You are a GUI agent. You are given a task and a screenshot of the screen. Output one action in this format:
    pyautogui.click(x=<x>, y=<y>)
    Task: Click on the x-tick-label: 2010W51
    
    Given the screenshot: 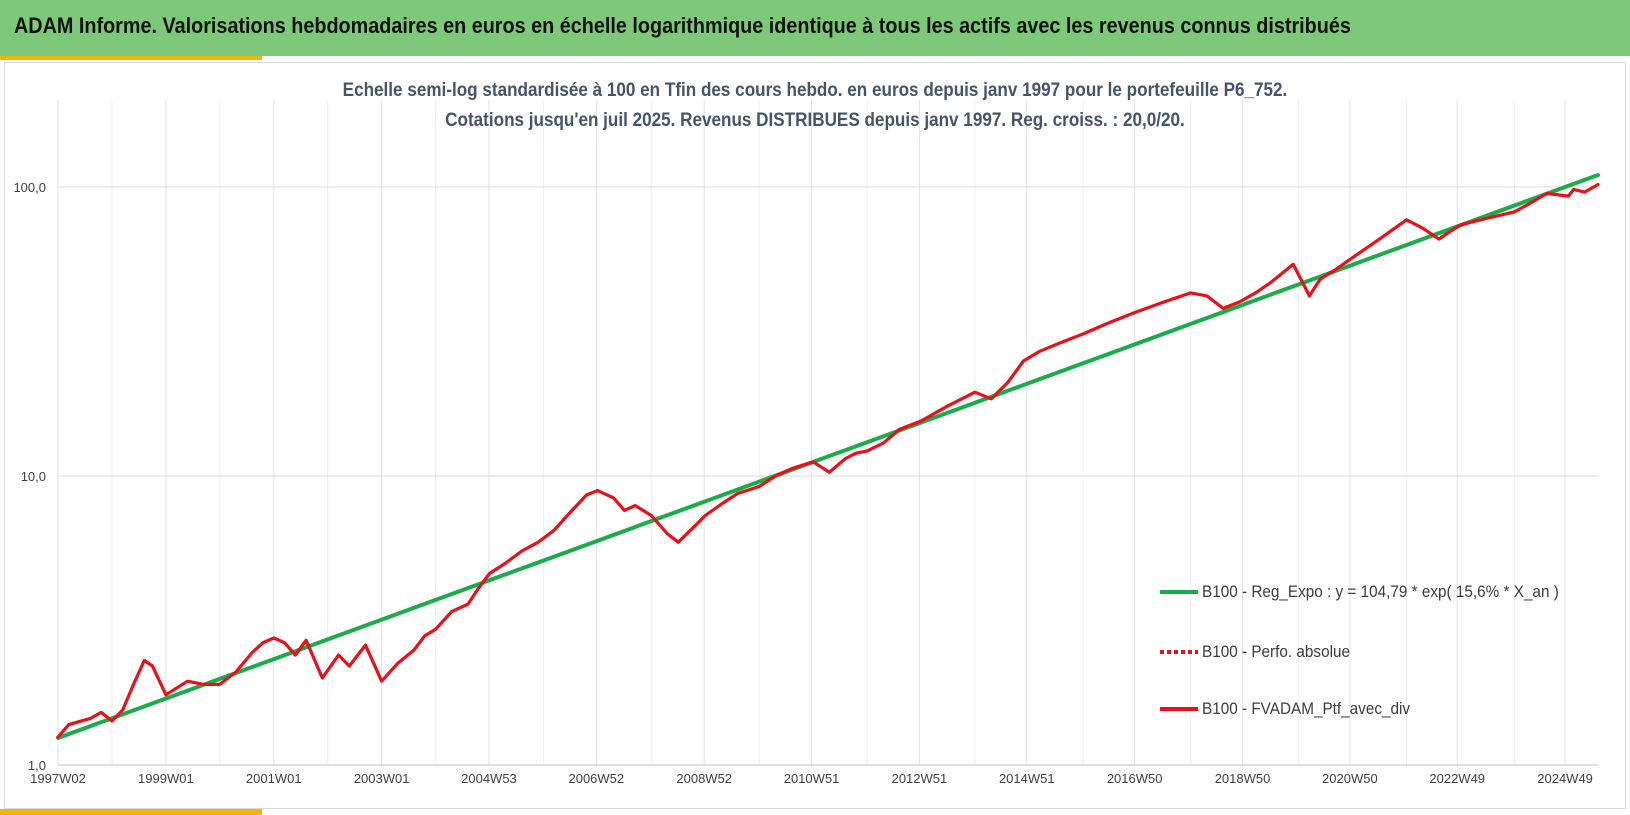 What is the action you would take?
    pyautogui.click(x=812, y=778)
    